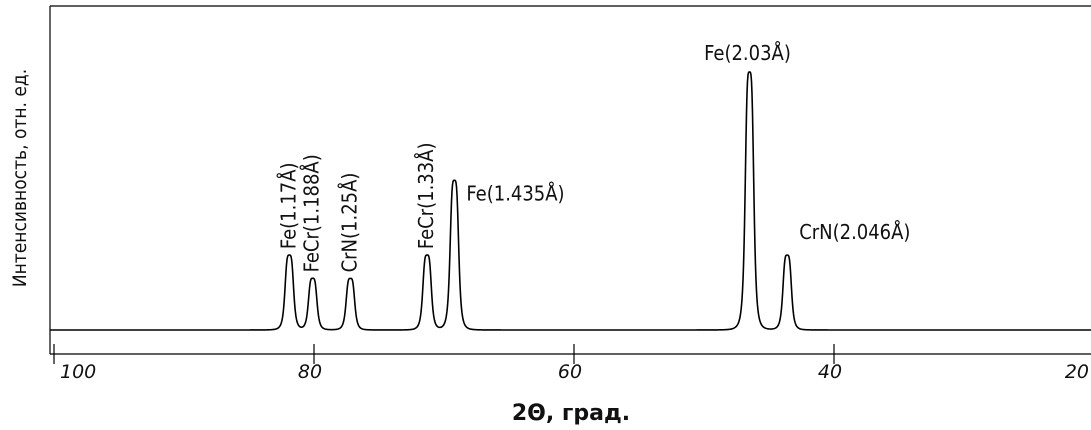 The width and height of the screenshot is (1091, 430). I want to click on peak-label: FeCr(1.188Å), so click(312, 213).